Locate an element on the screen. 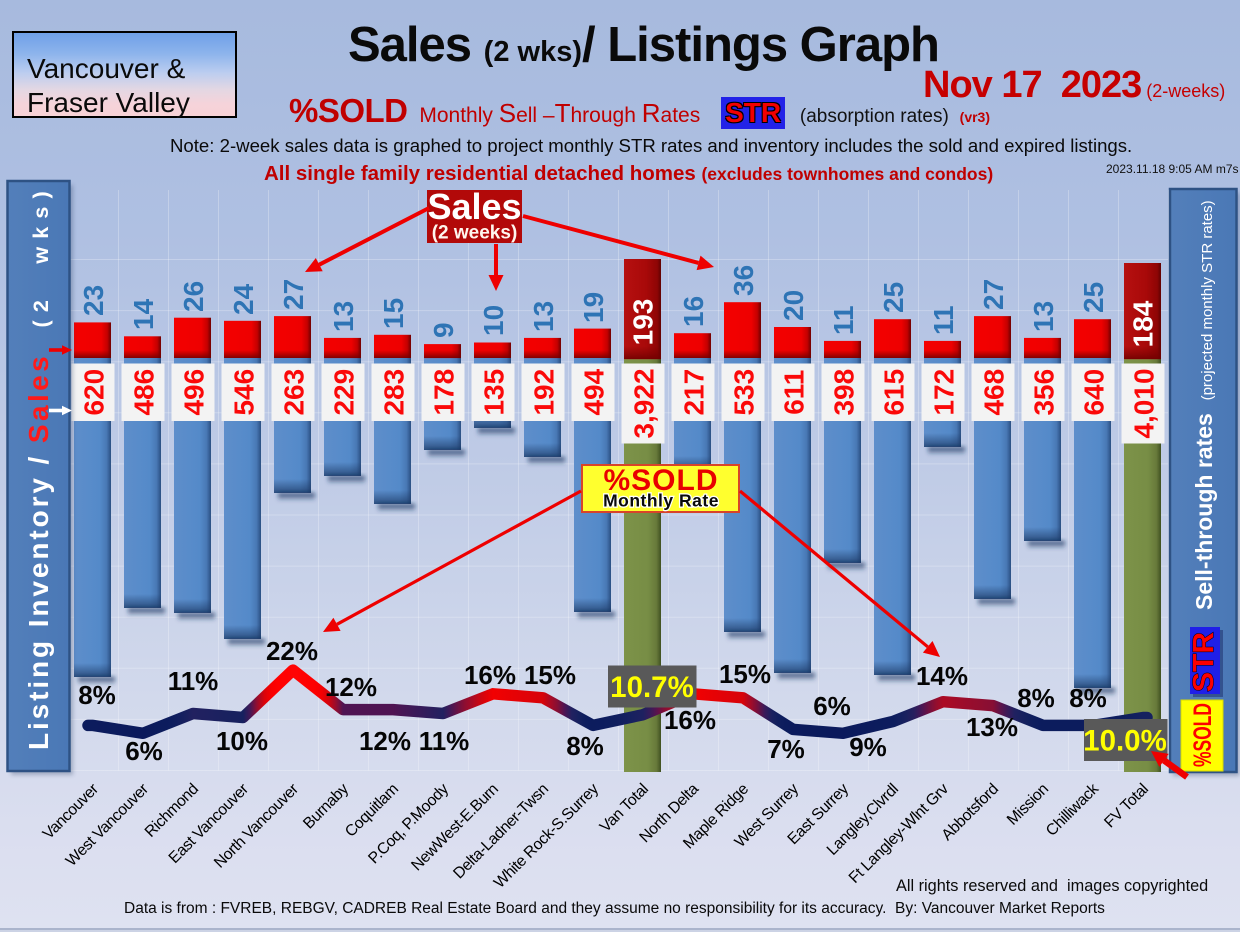  svg-text: 229 is located at coordinates (344, 392).